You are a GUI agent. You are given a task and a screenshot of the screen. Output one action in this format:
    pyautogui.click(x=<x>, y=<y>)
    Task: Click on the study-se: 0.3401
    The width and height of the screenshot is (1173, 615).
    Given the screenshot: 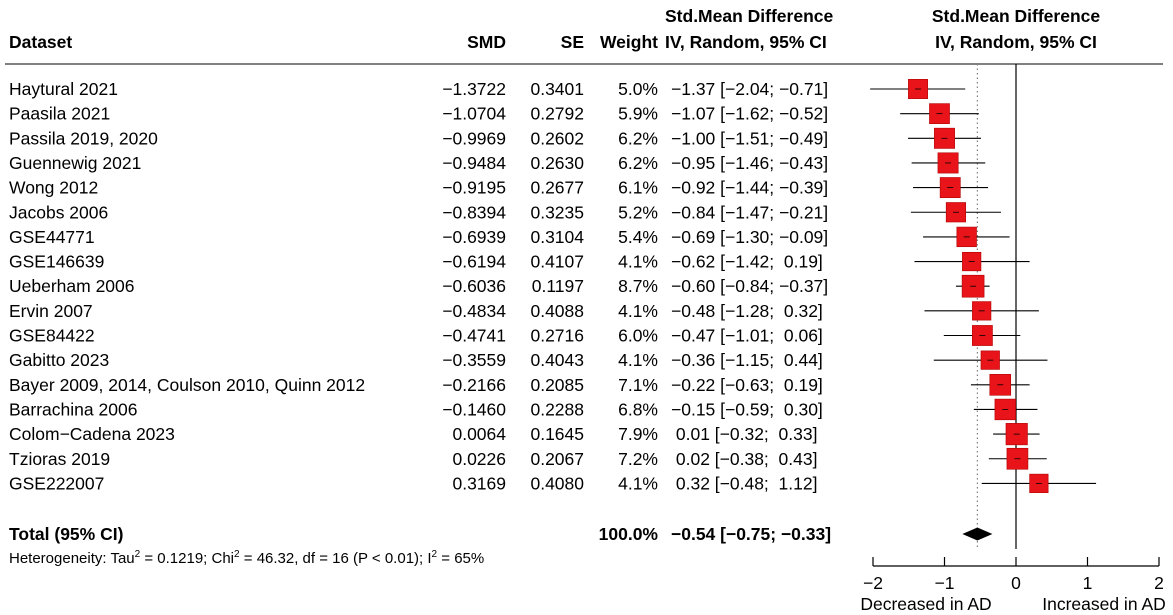 What is the action you would take?
    pyautogui.click(x=557, y=89)
    